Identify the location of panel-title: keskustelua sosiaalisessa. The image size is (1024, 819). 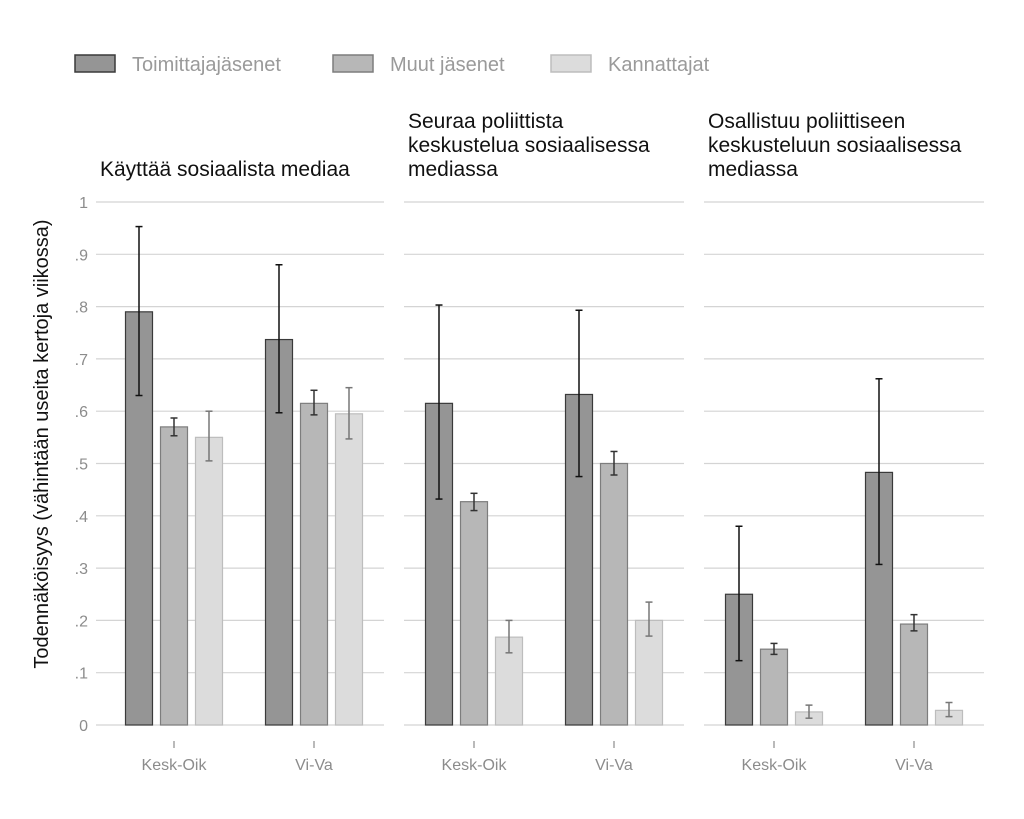
(529, 145).